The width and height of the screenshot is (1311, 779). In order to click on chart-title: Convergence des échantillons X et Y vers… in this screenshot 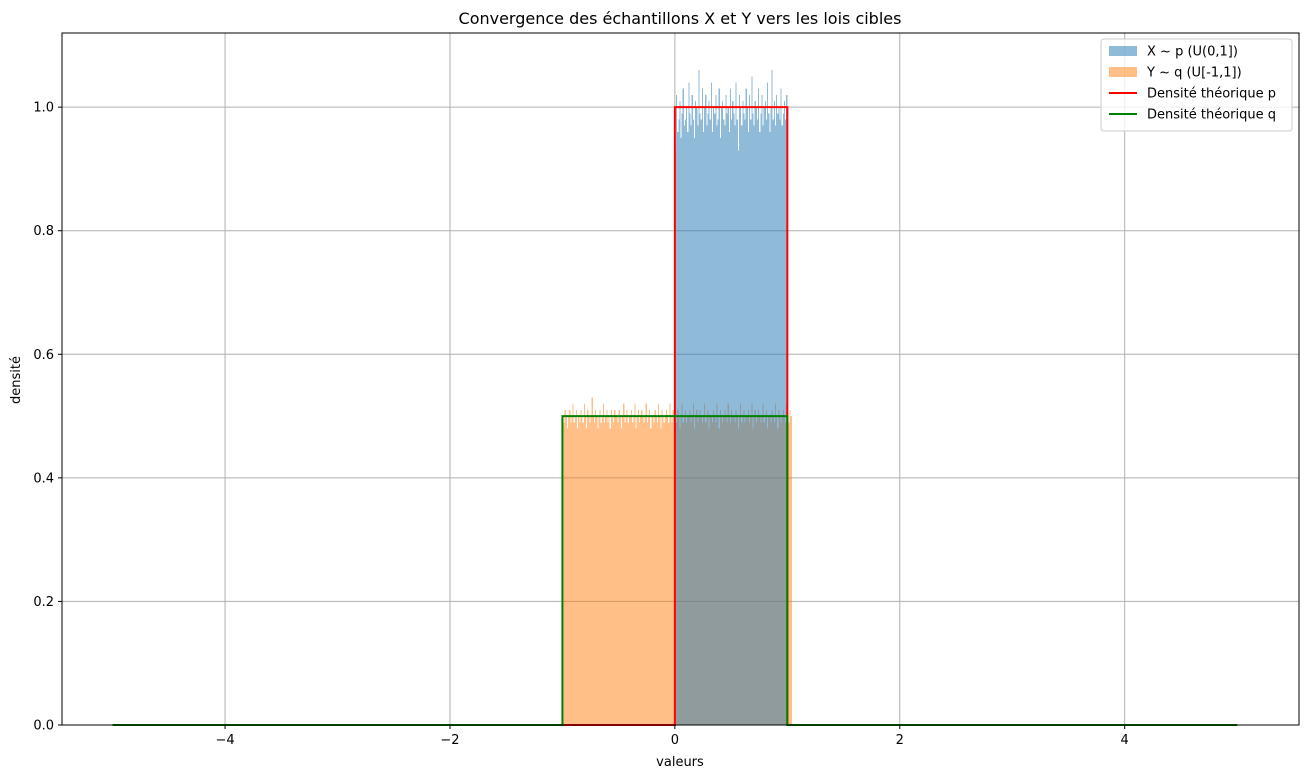, I will do `click(680, 18)`.